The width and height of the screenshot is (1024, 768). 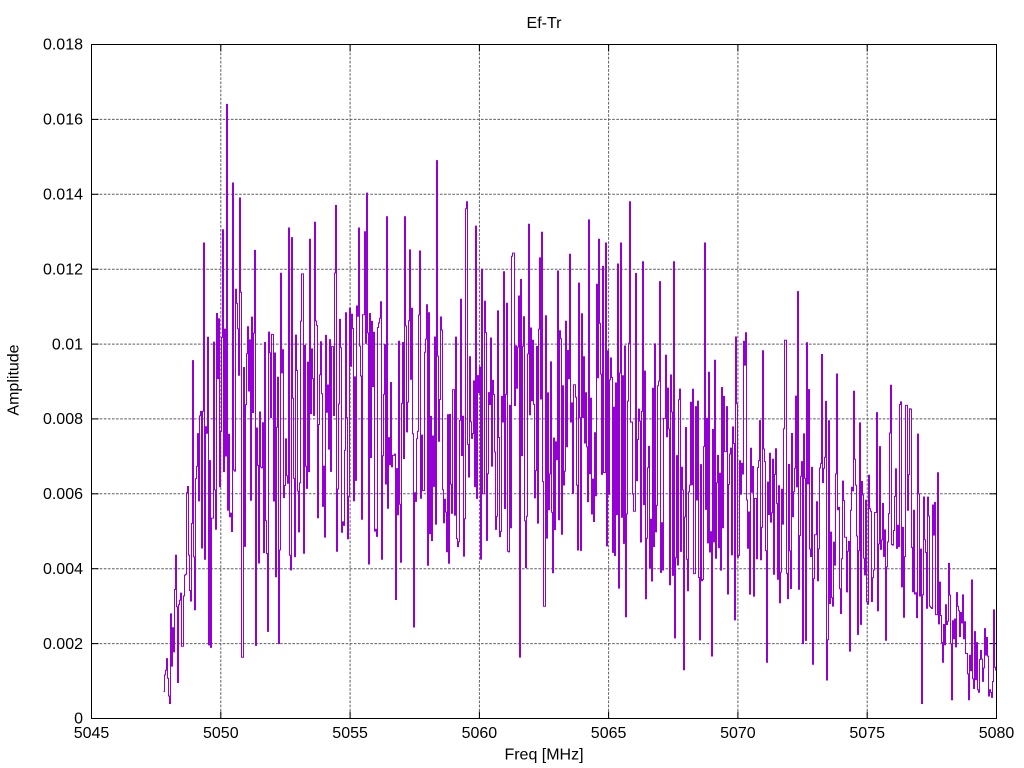 What do you see at coordinates (63, 120) in the screenshot?
I see `svg-text: 0.016` at bounding box center [63, 120].